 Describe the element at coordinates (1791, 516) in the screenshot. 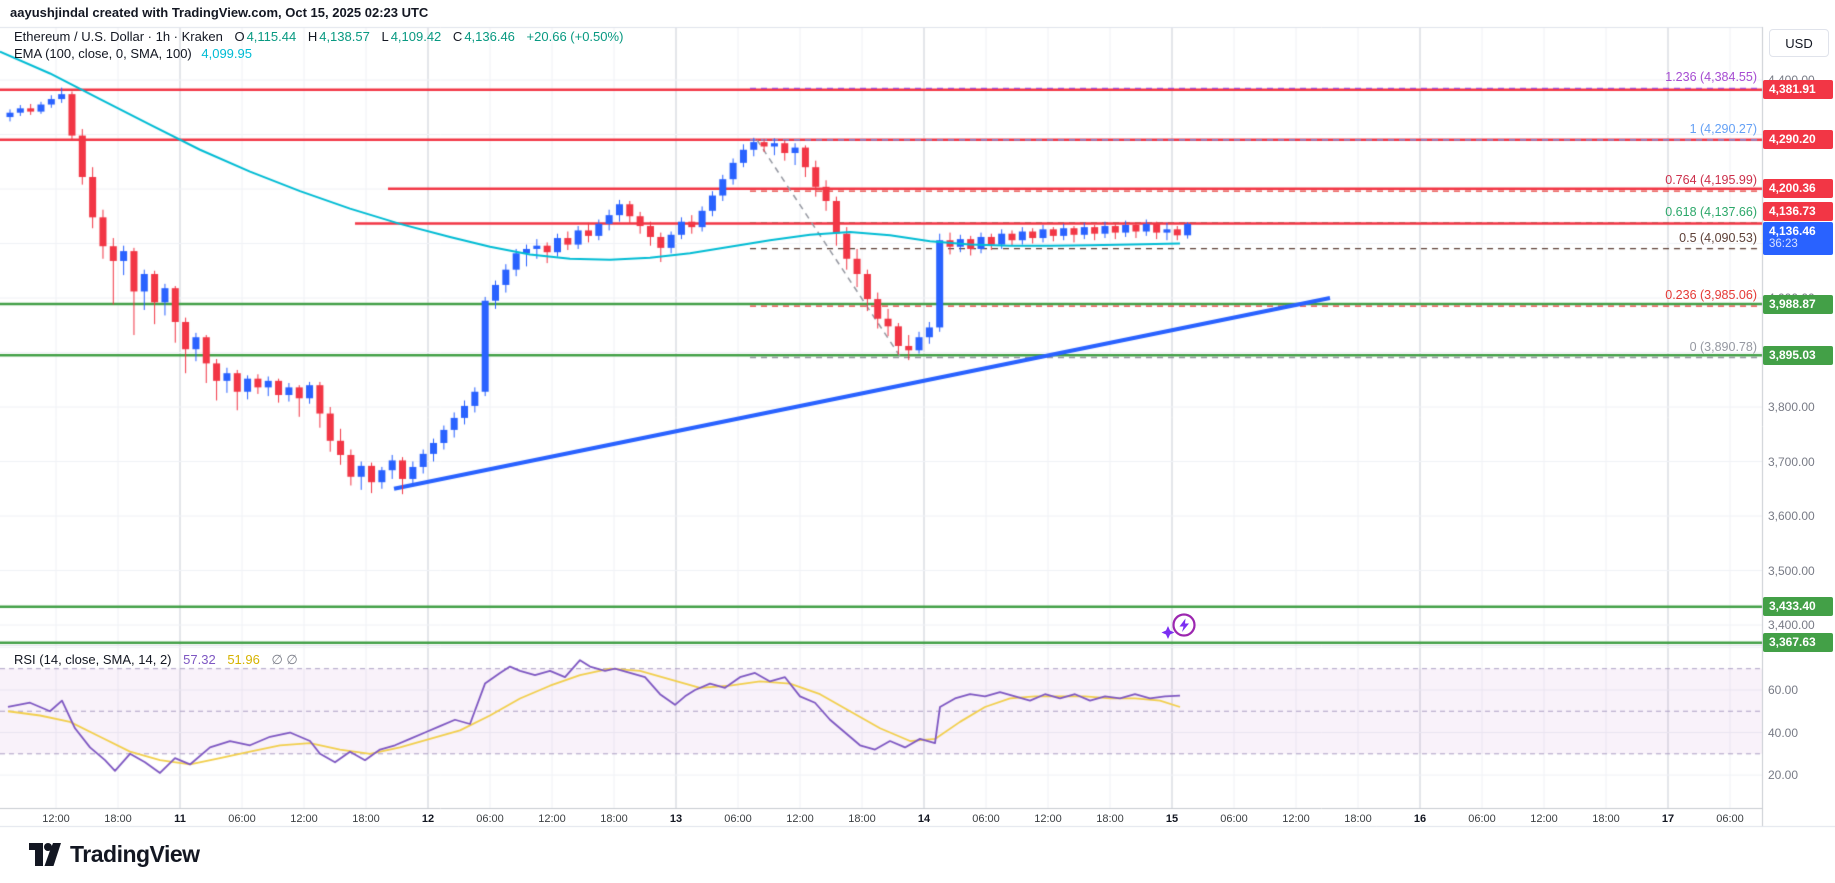

I see `price-axis-tick: 3,600.00` at that location.